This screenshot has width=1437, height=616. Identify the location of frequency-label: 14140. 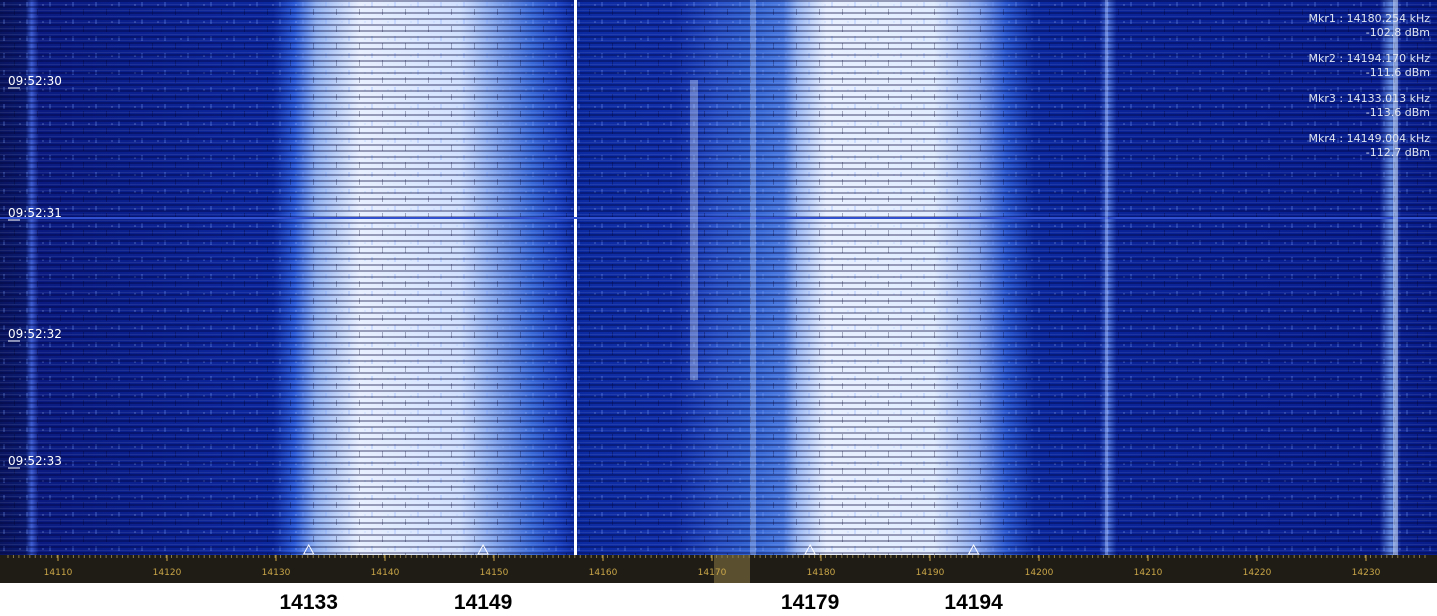
(385, 573).